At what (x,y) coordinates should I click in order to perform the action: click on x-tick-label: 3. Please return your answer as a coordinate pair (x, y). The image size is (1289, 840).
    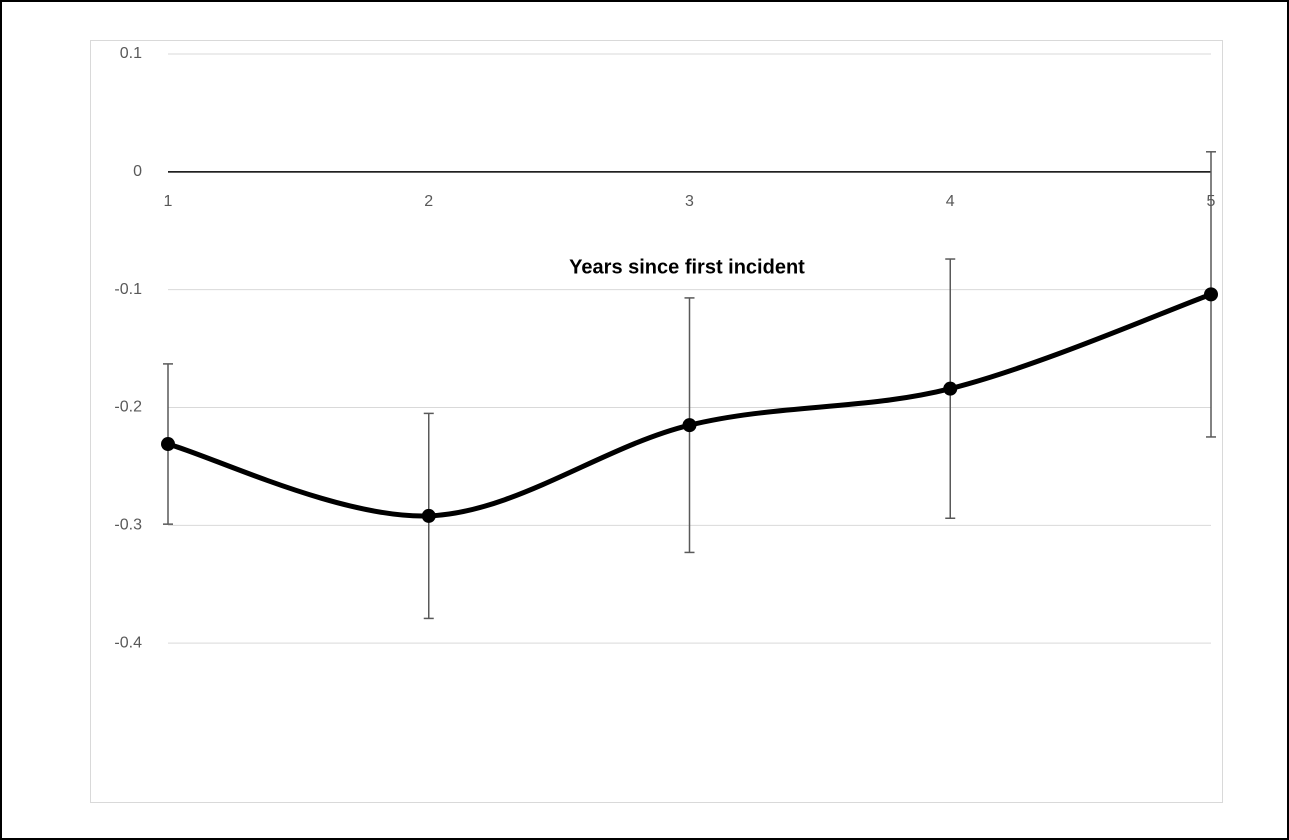
    Looking at the image, I should click on (689, 201).